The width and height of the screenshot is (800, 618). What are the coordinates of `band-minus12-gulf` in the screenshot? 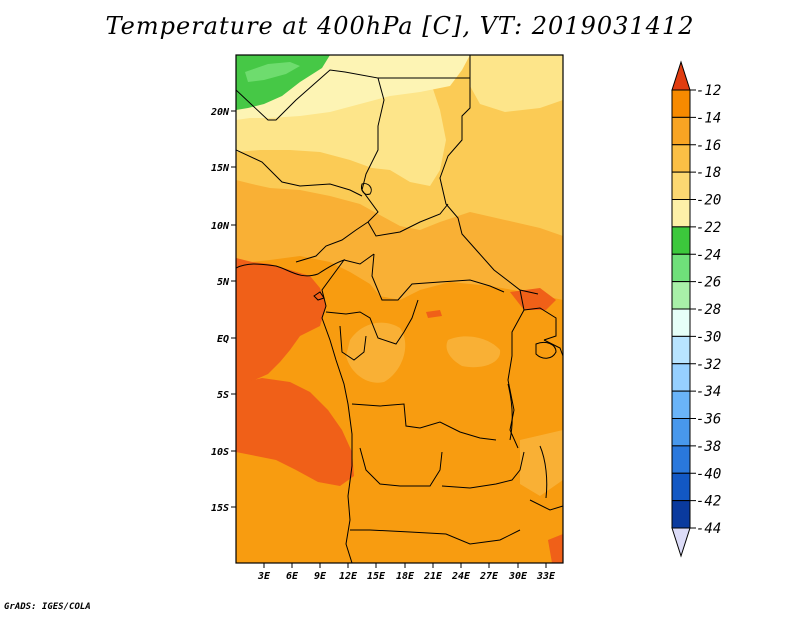 It's located at (281, 322).